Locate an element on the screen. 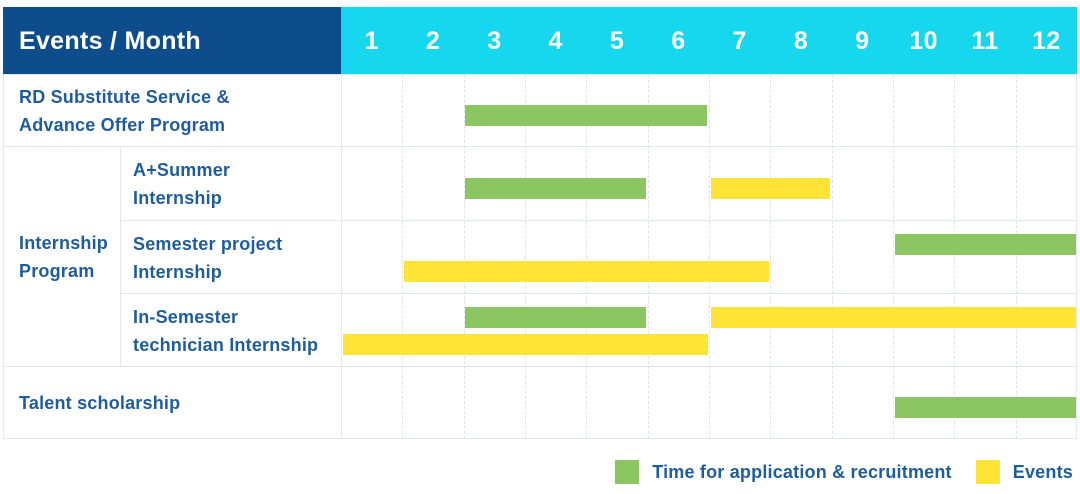 The width and height of the screenshot is (1080, 494). row-label-4: Talent scholarship is located at coordinates (172, 403).